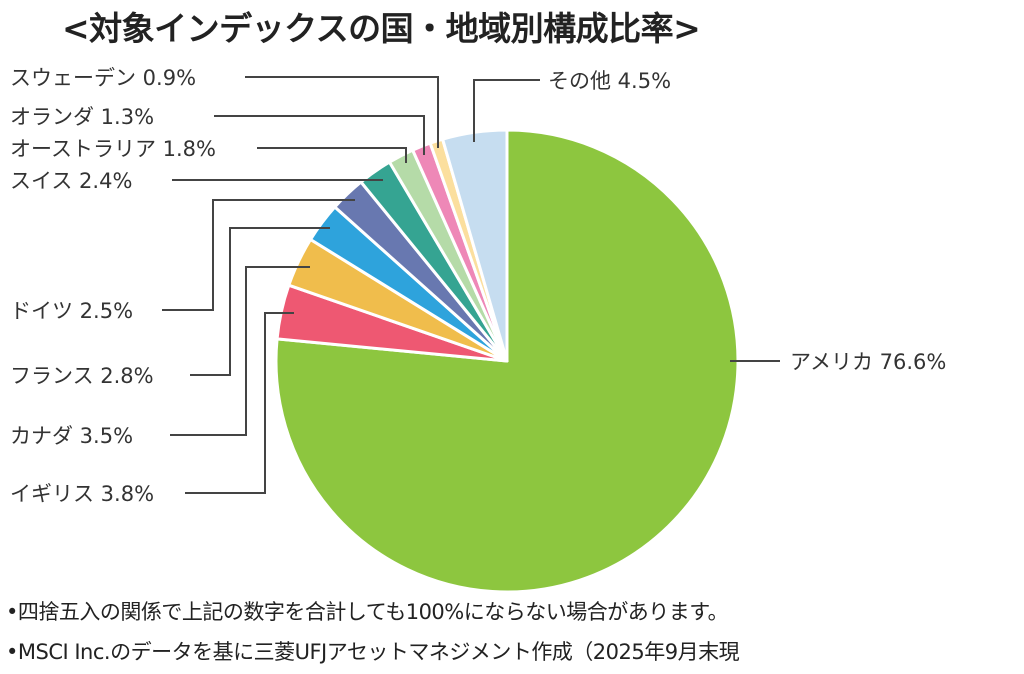 This screenshot has width=1024, height=674. What do you see at coordinates (868, 362) in the screenshot?
I see `data-label: アメリカ 76.6%` at bounding box center [868, 362].